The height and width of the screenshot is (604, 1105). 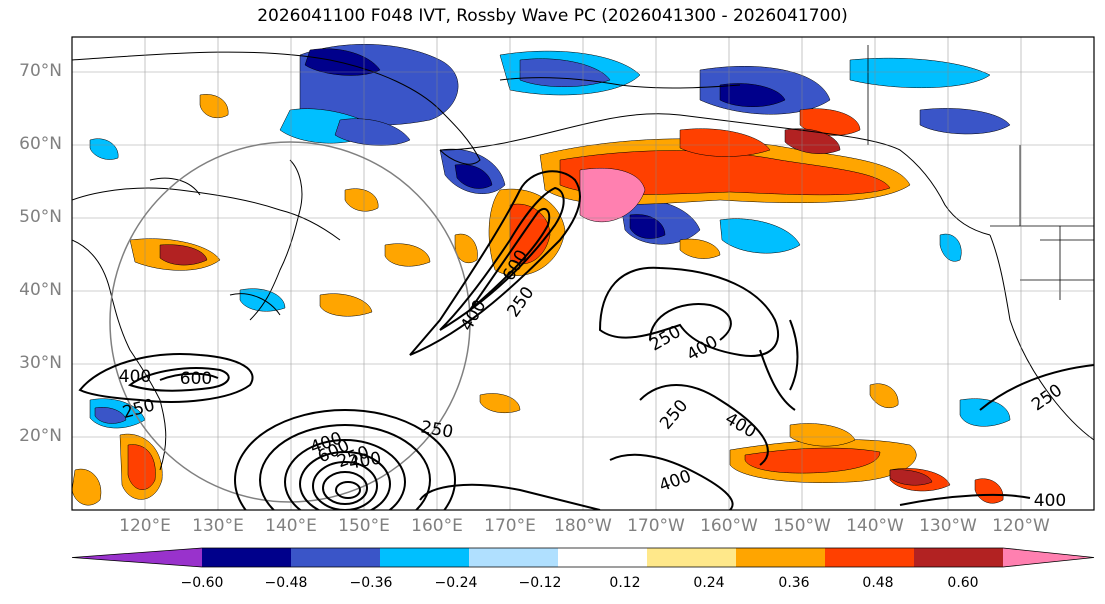 I want to click on borders, so click(x=980, y=172).